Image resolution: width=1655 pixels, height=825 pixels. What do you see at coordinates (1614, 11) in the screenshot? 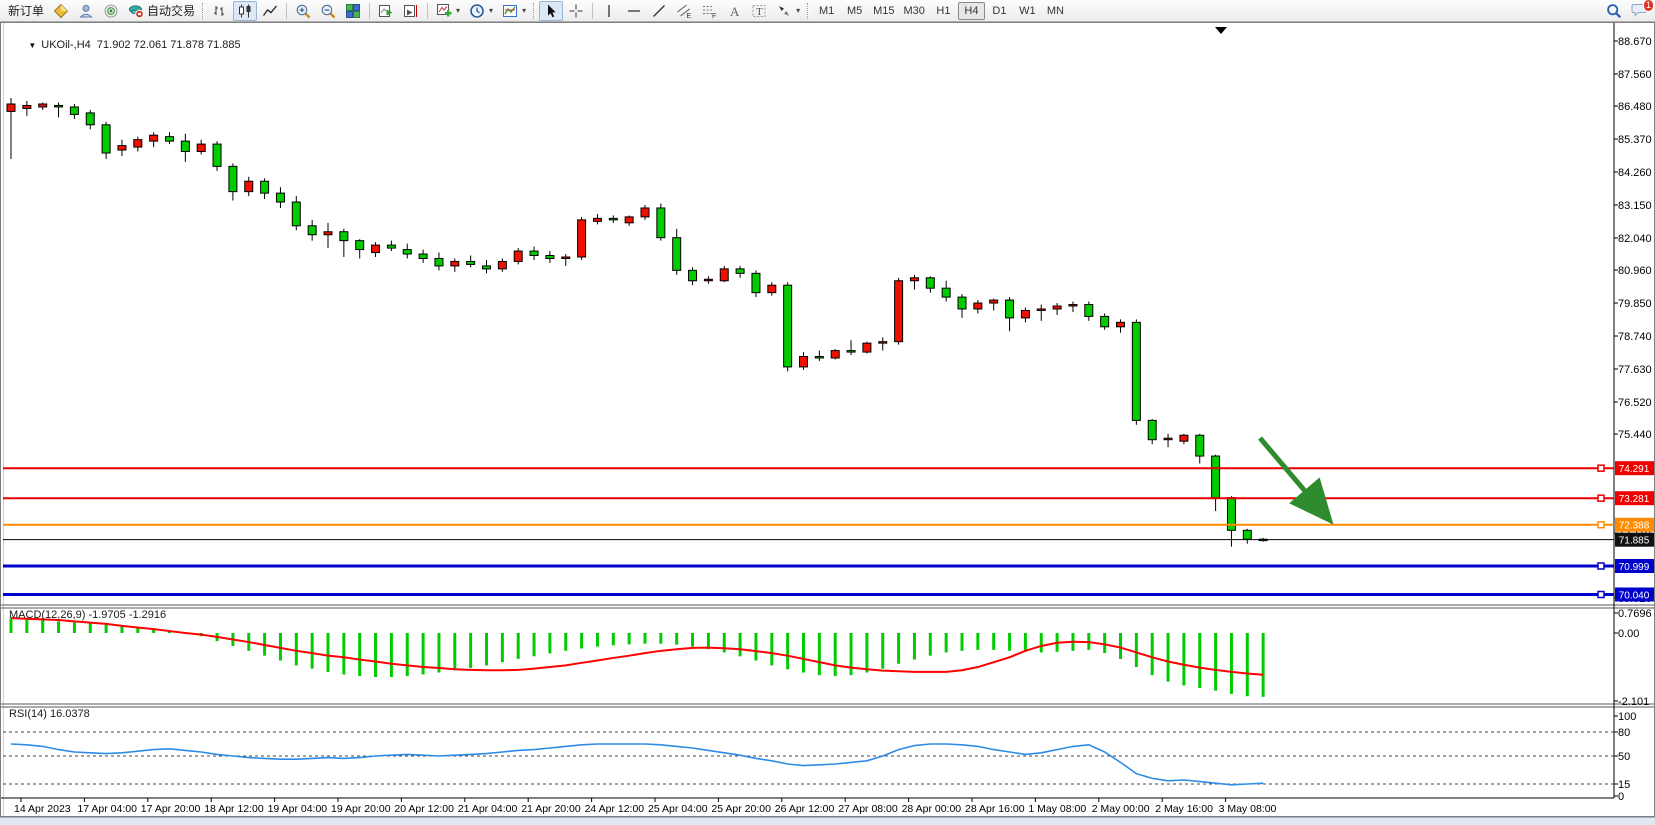
I see `search-button` at bounding box center [1614, 11].